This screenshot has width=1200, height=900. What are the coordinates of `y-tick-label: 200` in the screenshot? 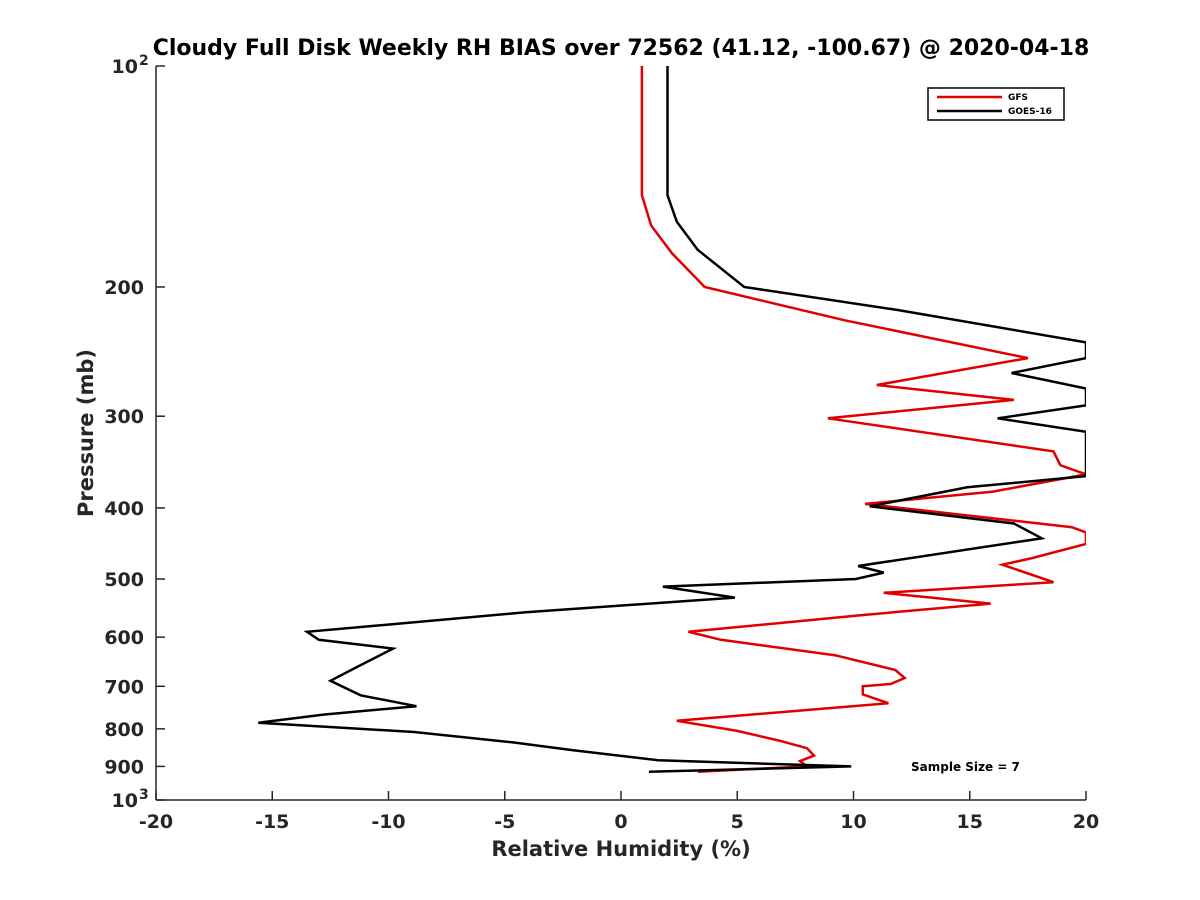 It's located at (124, 288).